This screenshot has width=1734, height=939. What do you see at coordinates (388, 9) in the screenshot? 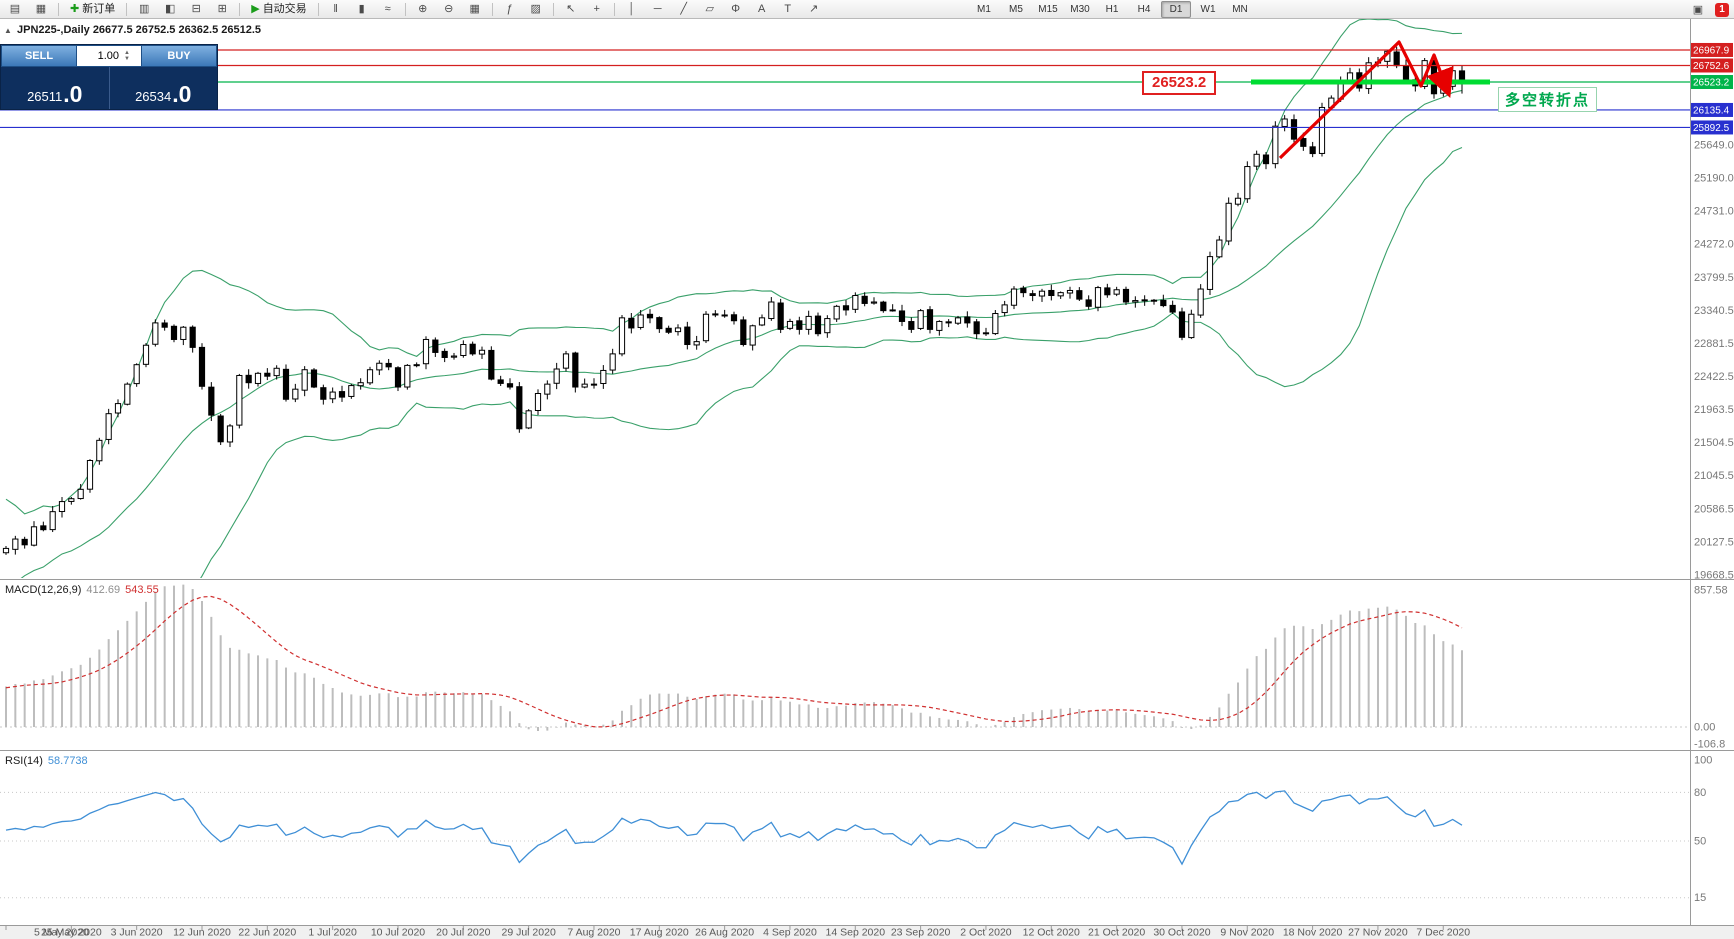
I see `line-chart-icon: ≈` at bounding box center [388, 9].